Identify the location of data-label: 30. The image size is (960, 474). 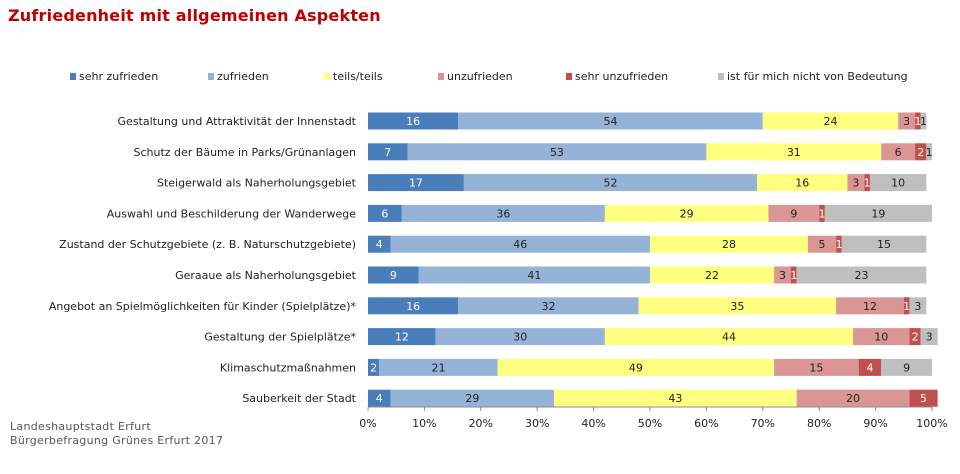
(520, 337).